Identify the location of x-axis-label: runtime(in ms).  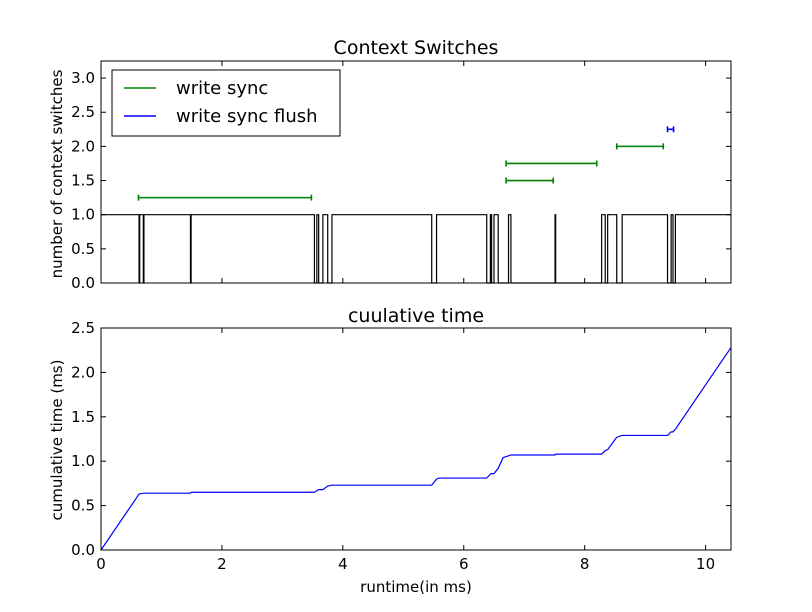
(416, 587).